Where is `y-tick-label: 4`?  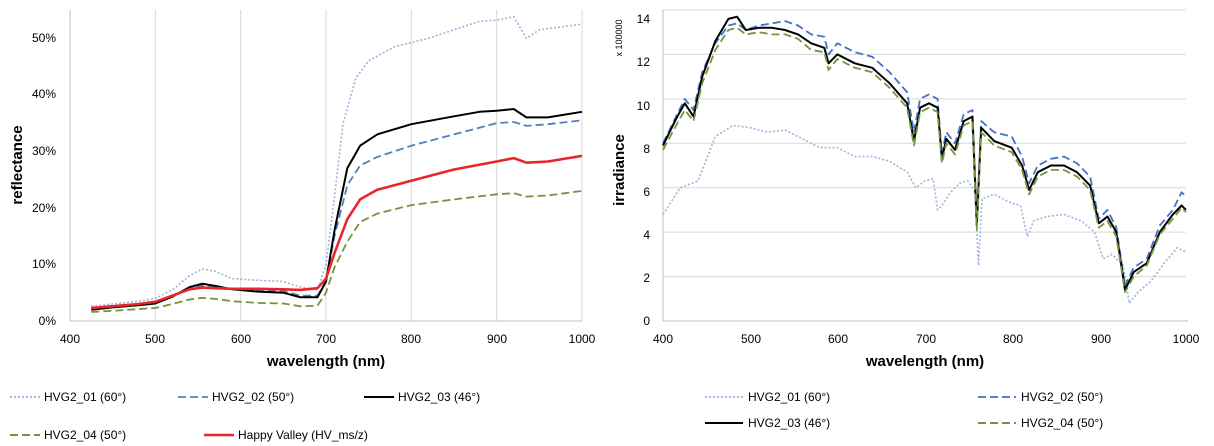 y-tick-label: 4 is located at coordinates (646, 235).